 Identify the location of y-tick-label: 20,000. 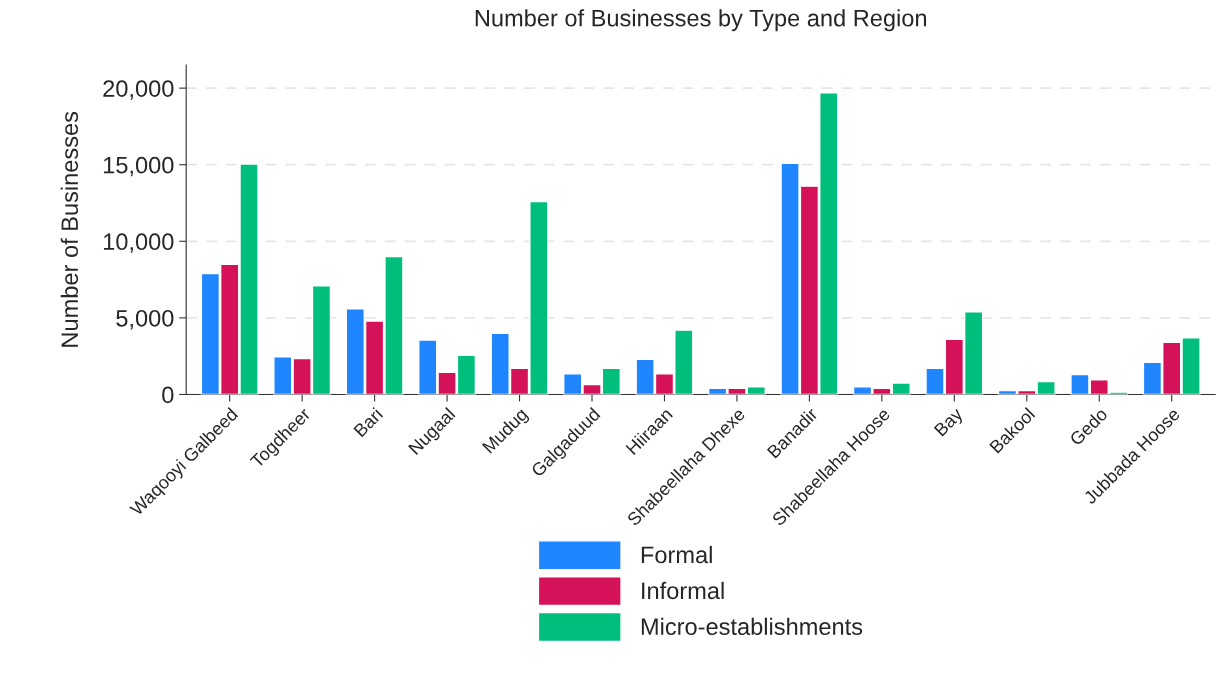
(138, 90).